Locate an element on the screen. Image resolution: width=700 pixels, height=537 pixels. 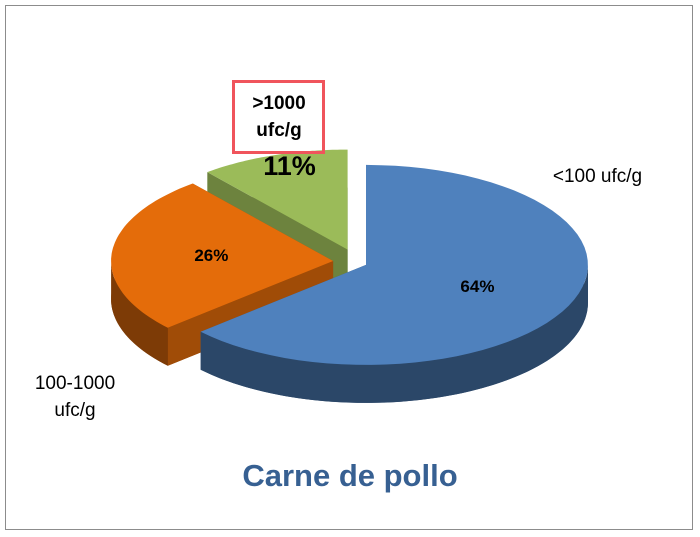
category-label: 100-1000 ufc/g is located at coordinates (75, 397).